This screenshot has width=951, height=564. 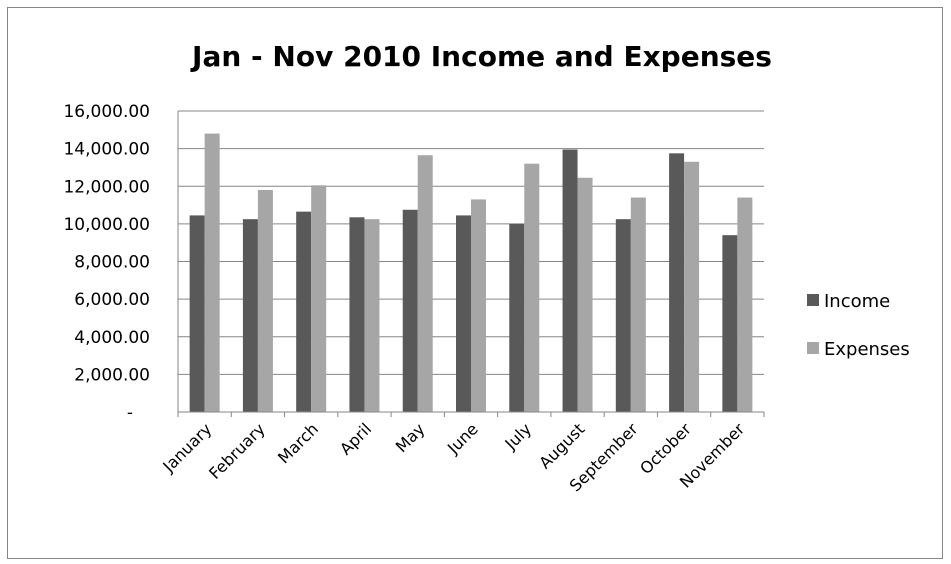 What do you see at coordinates (813, 300) in the screenshot?
I see `legend-swatch-income` at bounding box center [813, 300].